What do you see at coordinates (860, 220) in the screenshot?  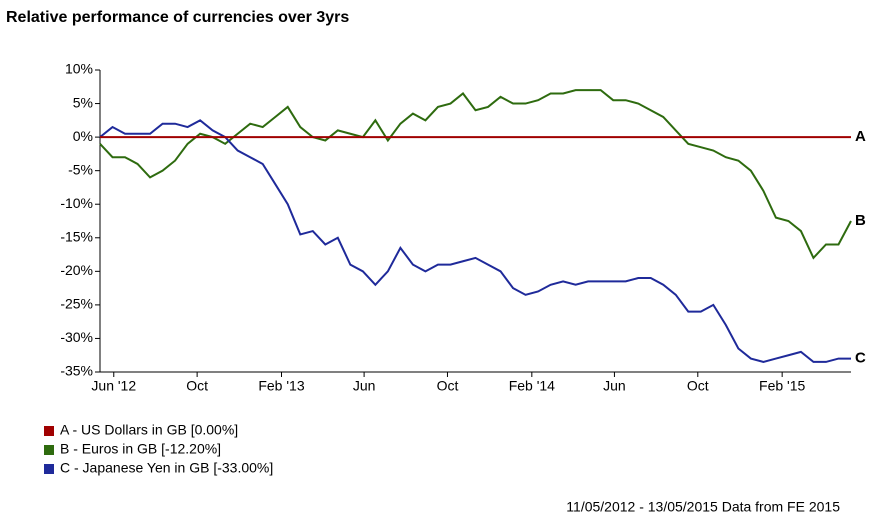 I see `end-label: B` at bounding box center [860, 220].